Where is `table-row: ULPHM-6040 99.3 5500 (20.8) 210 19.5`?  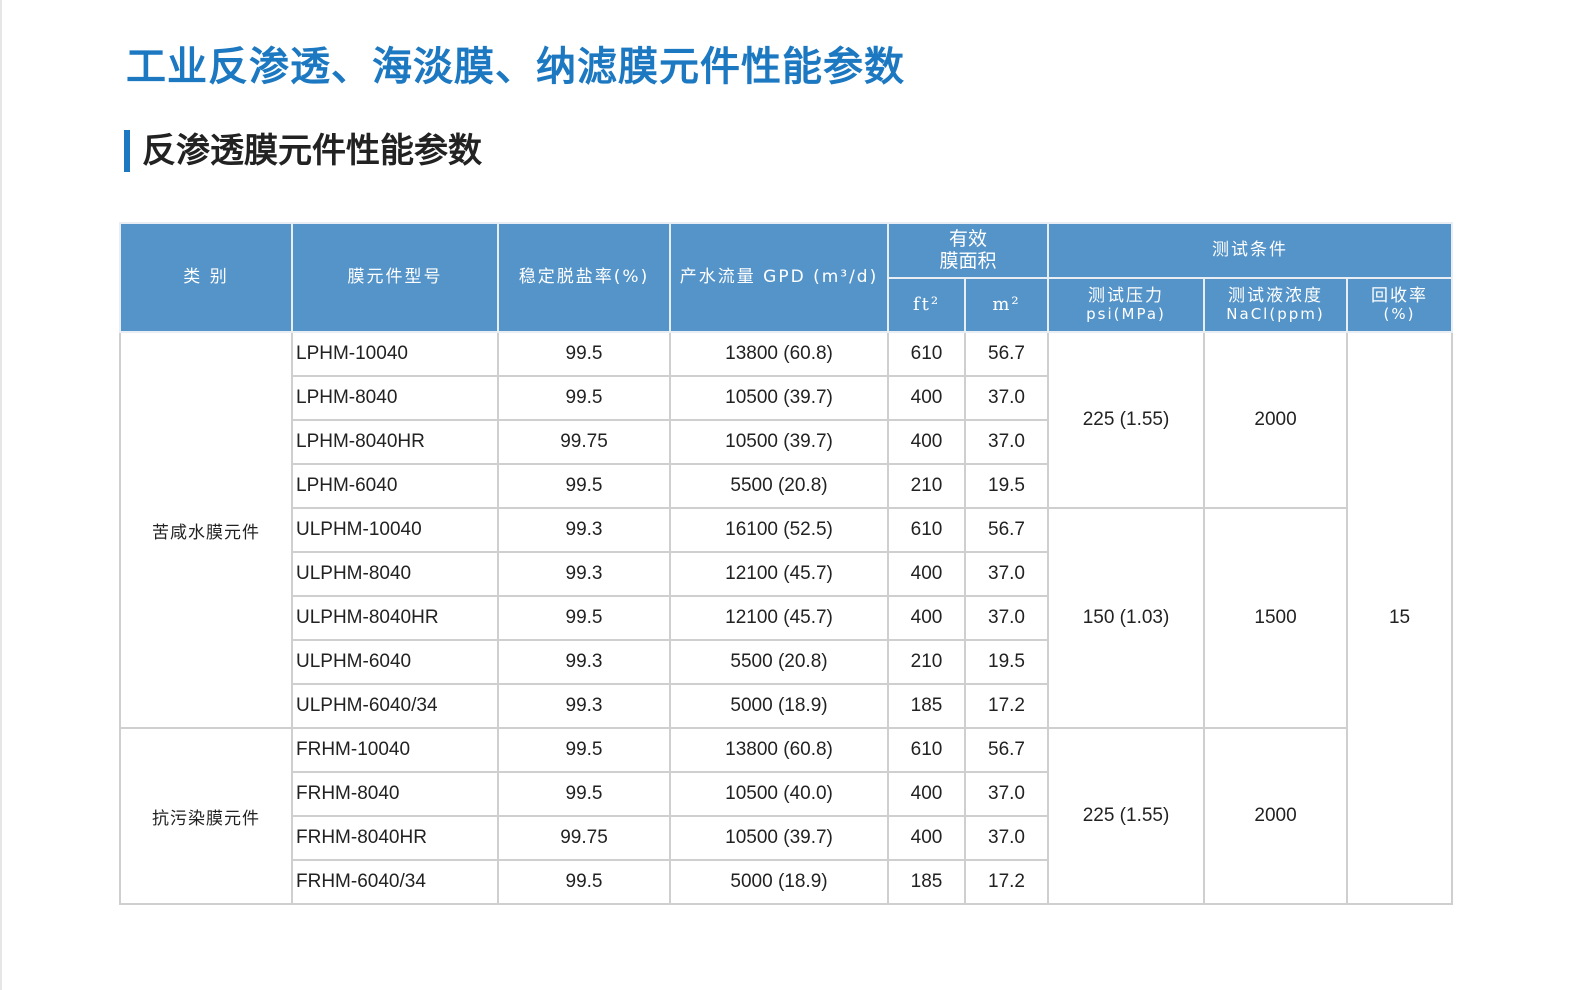
table-row: ULPHM-6040 99.3 5500 (20.8) 210 19.5 is located at coordinates (786, 662).